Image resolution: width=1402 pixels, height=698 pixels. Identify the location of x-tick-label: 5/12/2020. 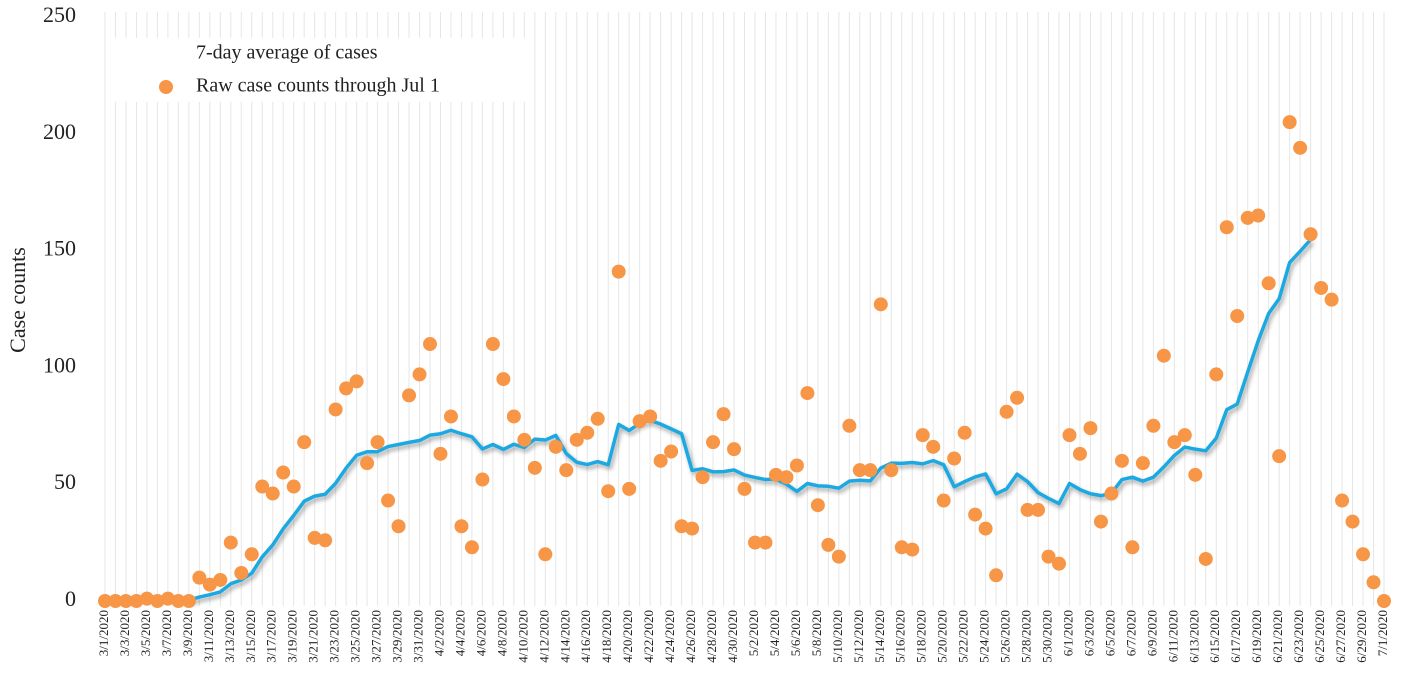
(858, 636).